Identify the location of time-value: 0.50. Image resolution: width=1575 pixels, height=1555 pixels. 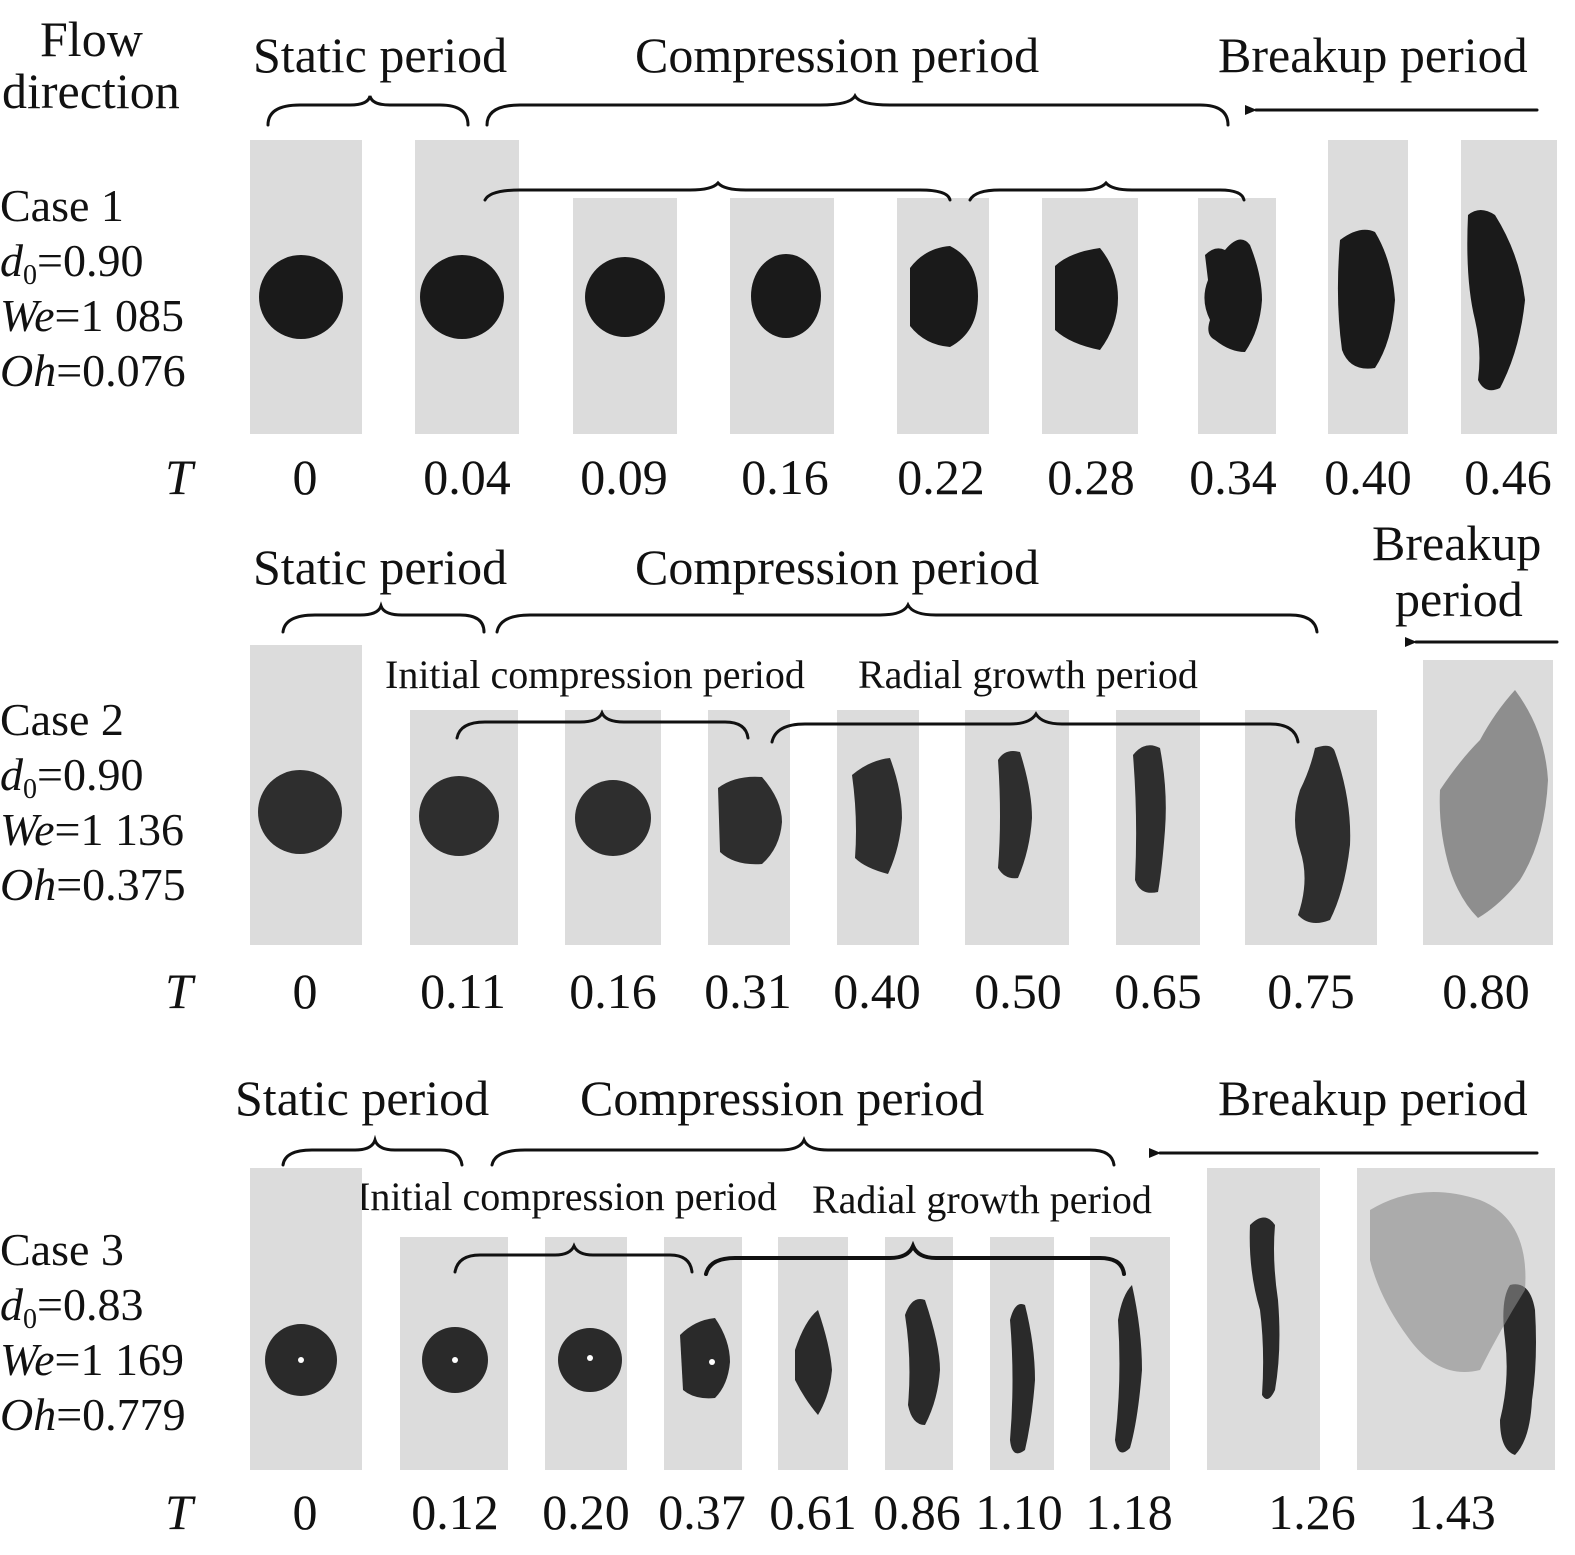
(1018, 991).